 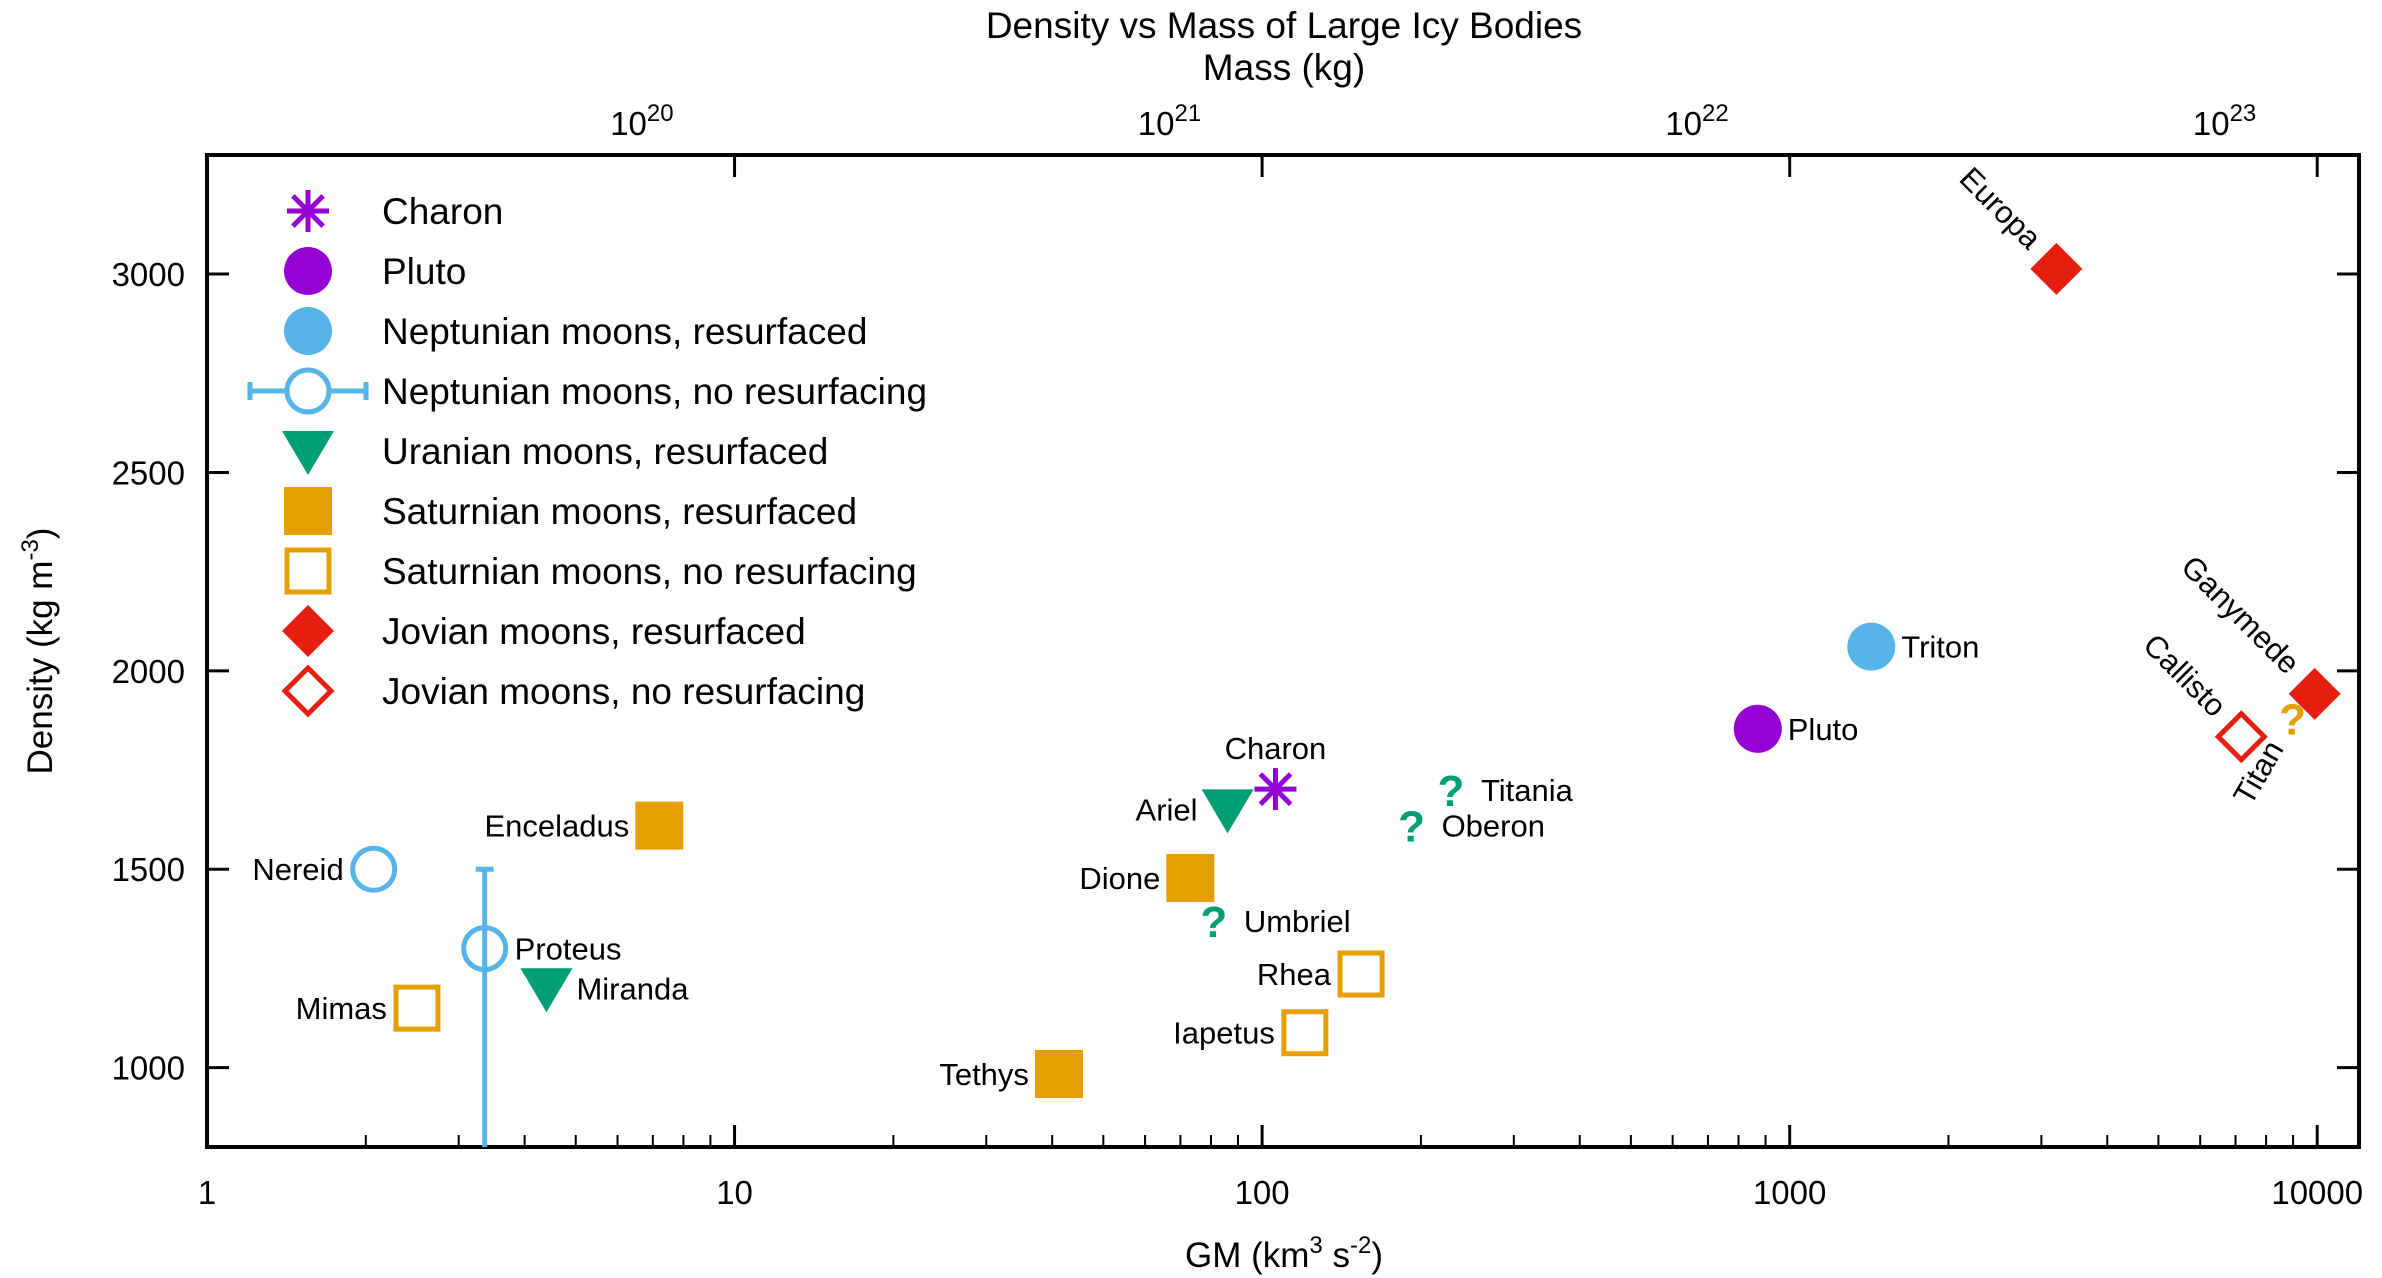 I want to click on charon-label: Charon, so click(x=1276, y=748).